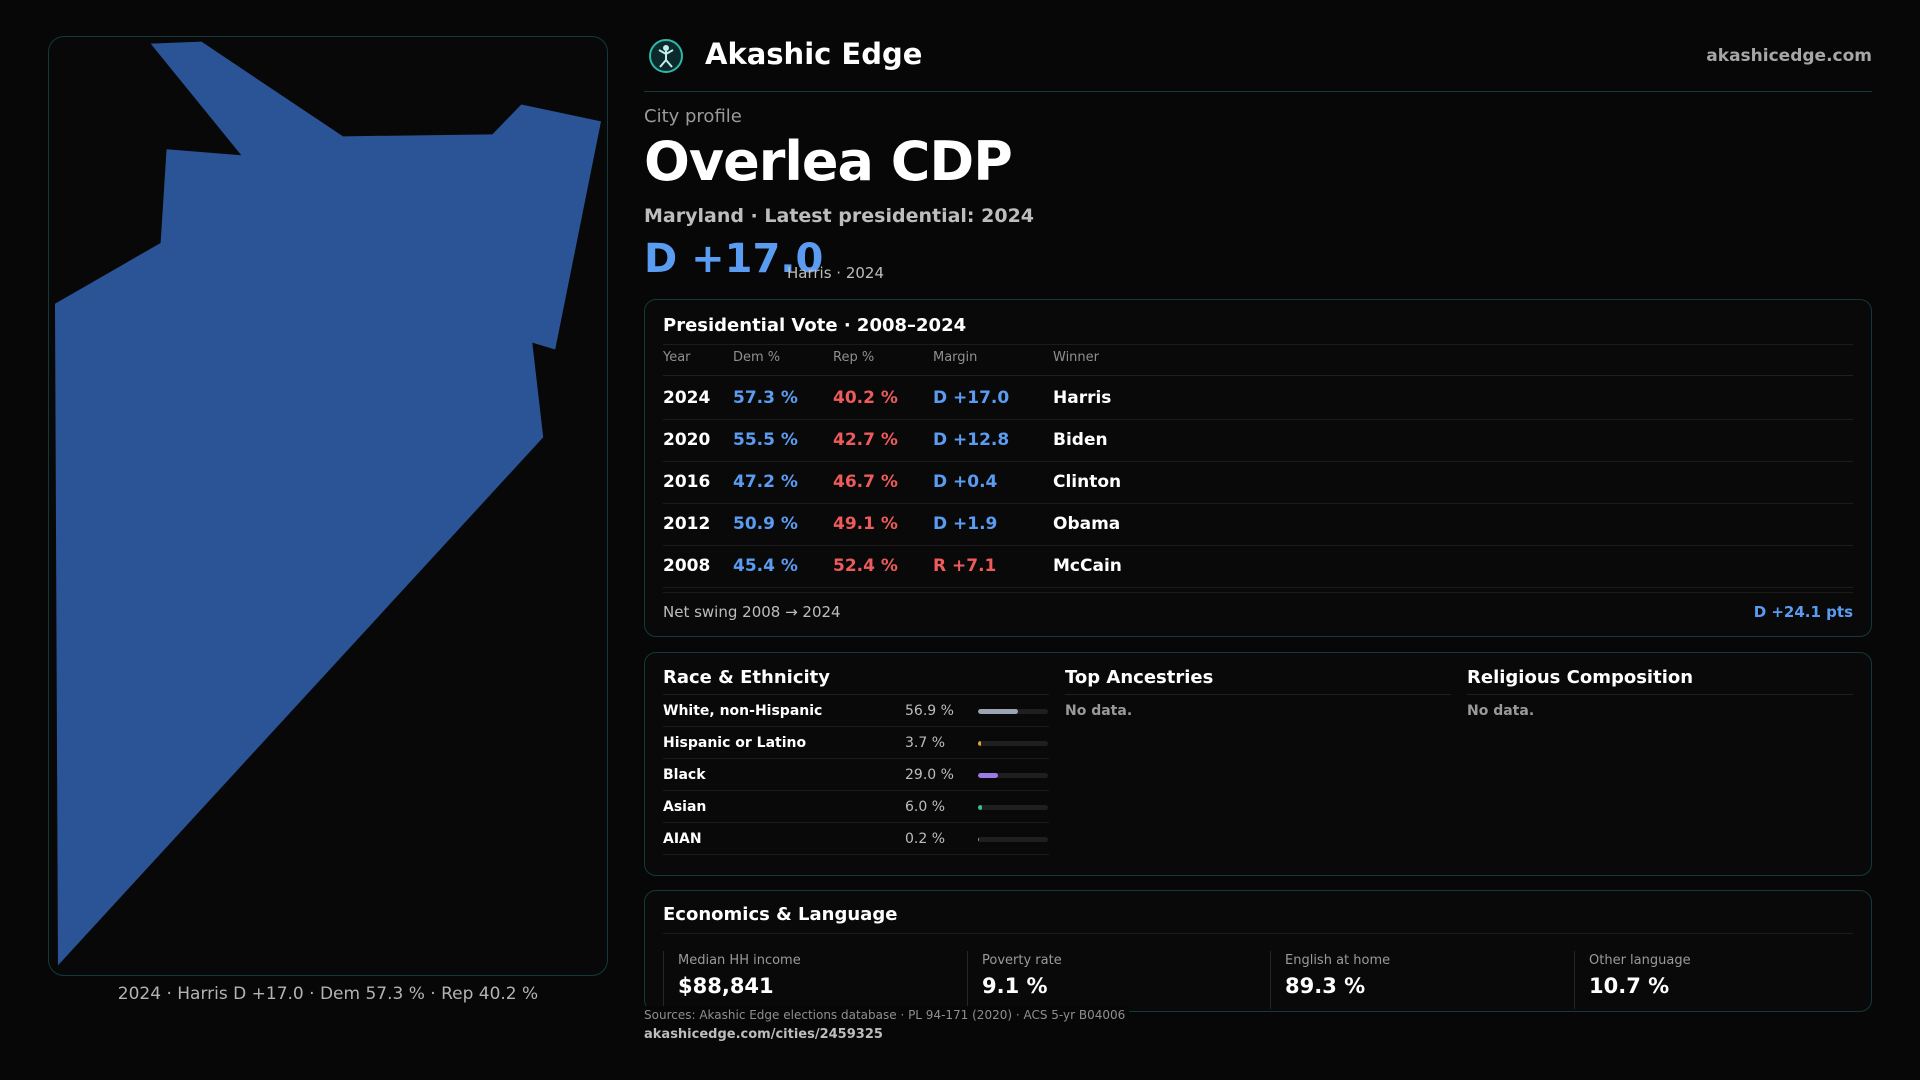  Describe the element at coordinates (687, 398) in the screenshot. I see `vote-year: 2024` at that location.